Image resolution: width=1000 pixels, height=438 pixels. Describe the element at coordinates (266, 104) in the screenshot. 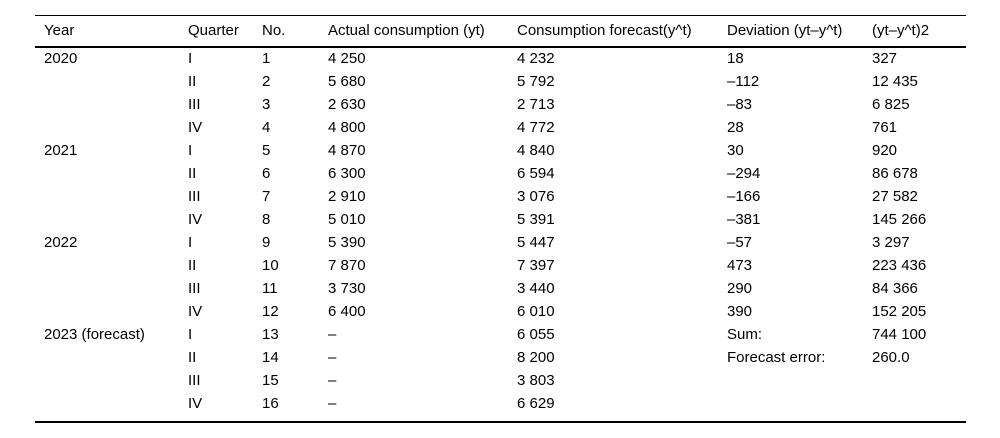

I see `cell-no: 3` at that location.